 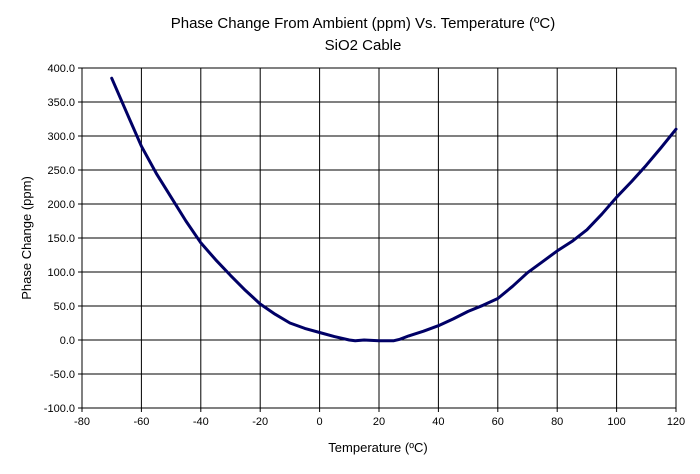 I want to click on x-tick-label: 40, so click(x=438, y=422).